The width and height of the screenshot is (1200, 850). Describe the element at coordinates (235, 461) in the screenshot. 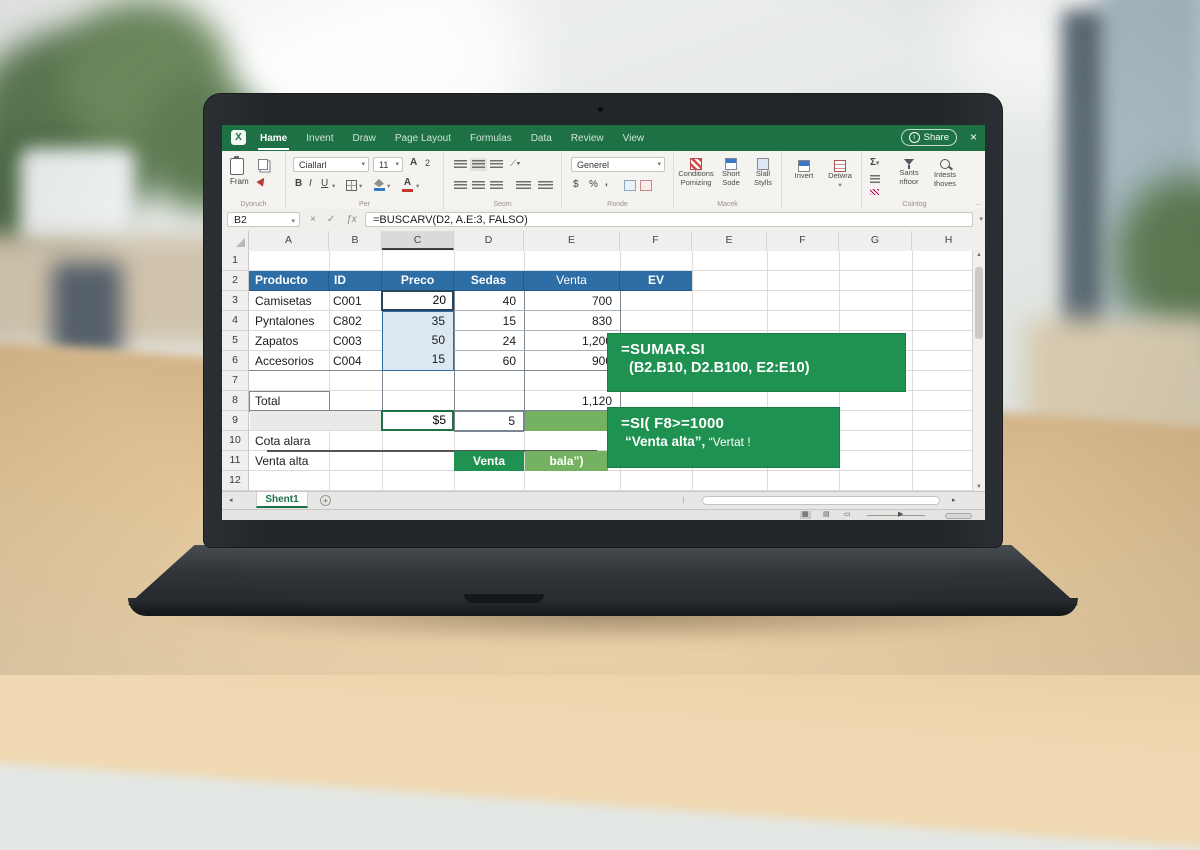

I see `row-header-11: 11` at that location.